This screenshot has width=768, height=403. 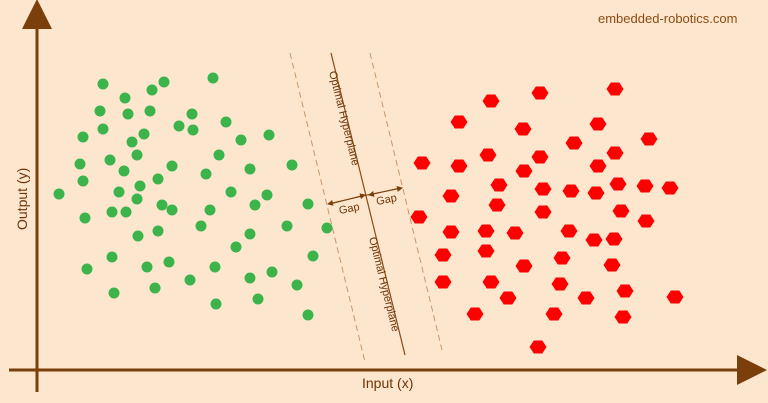 What do you see at coordinates (347, 199) in the screenshot?
I see `gap-arrow-left-back` at bounding box center [347, 199].